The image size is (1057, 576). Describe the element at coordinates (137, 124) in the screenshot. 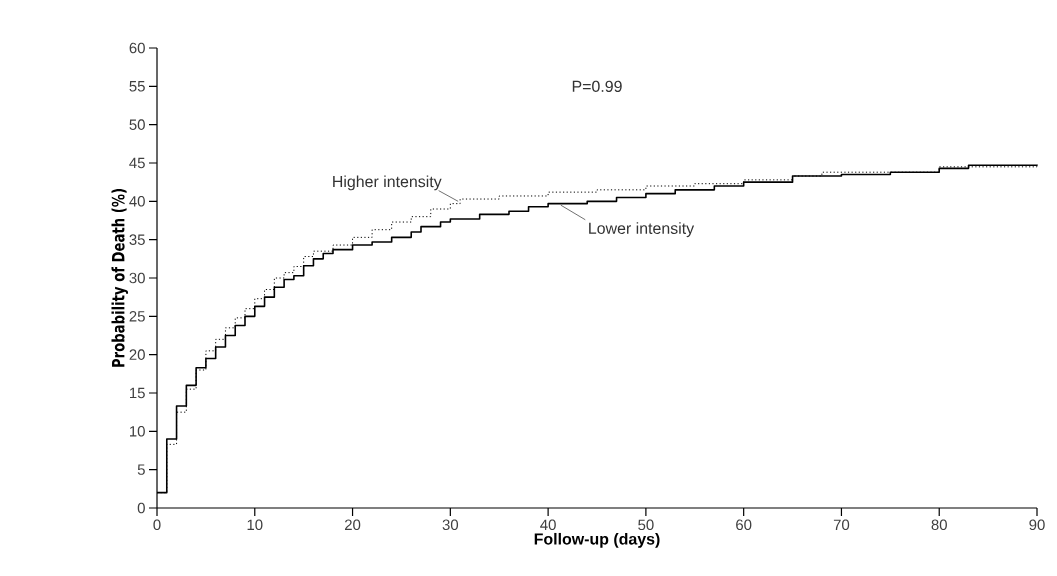

I see `y-tick-label: 50` at that location.